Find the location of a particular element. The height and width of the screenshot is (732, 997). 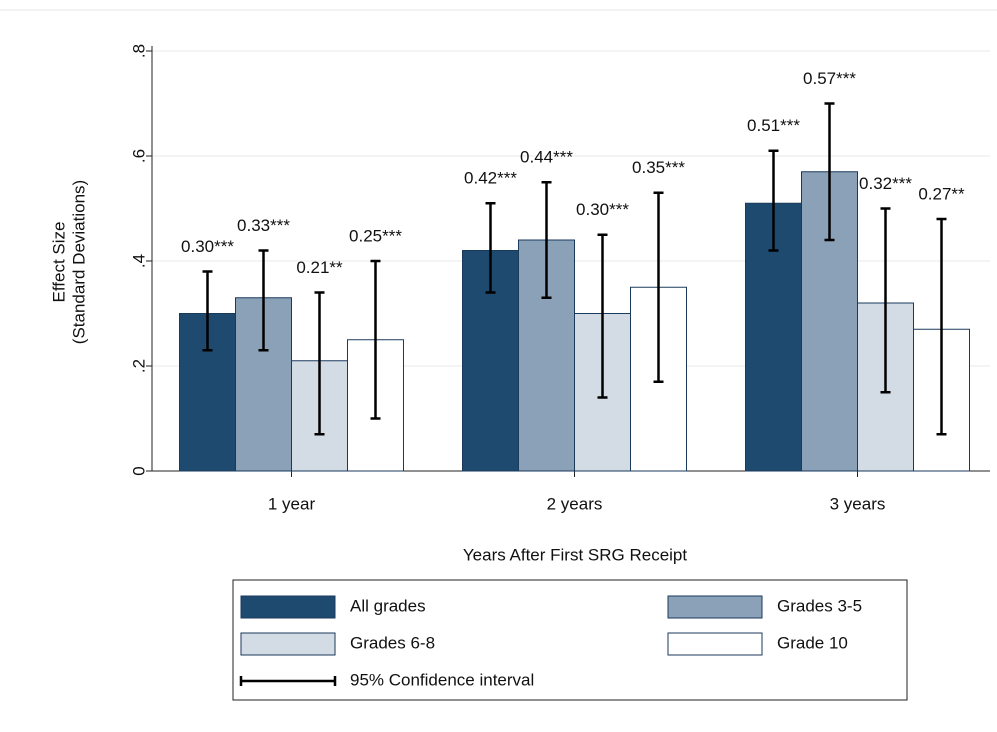

legend-label: All grades is located at coordinates (388, 605).